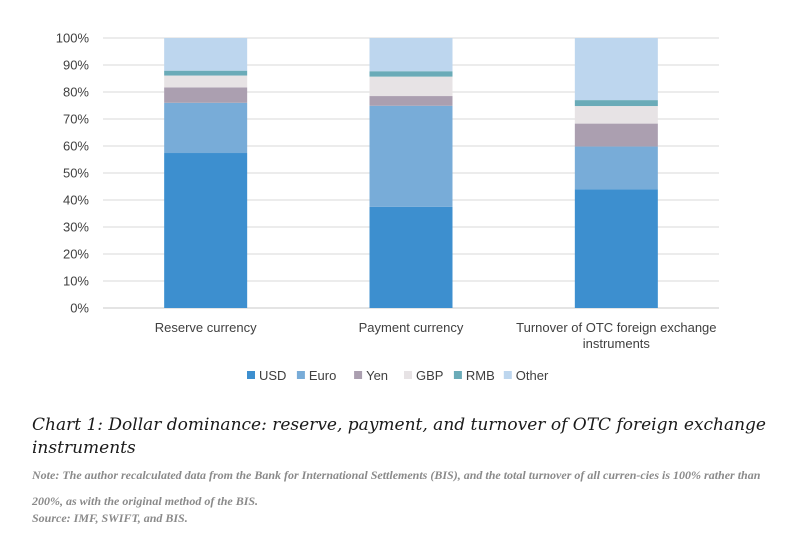 This screenshot has height=537, width=798. I want to click on legend-swatch-usd, so click(251, 375).